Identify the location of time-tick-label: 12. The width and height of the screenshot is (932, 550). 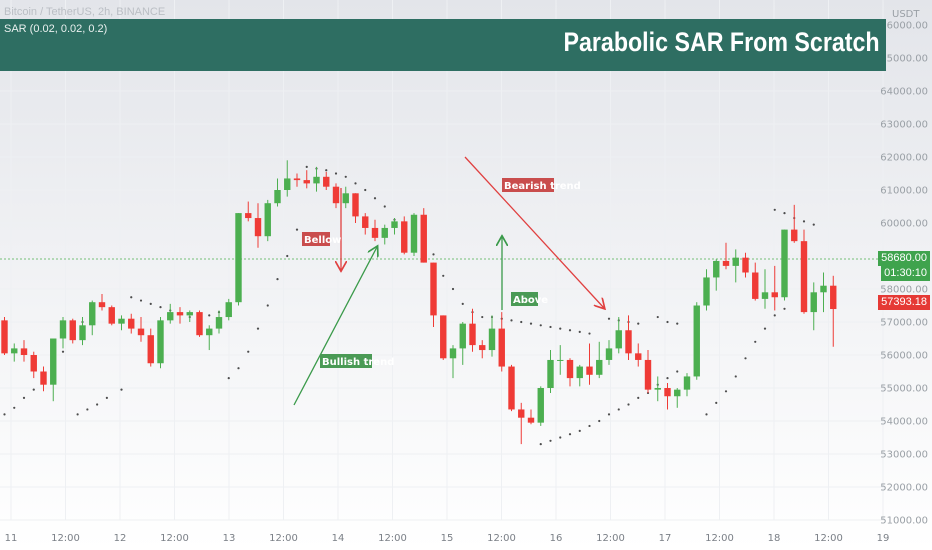
(120, 538).